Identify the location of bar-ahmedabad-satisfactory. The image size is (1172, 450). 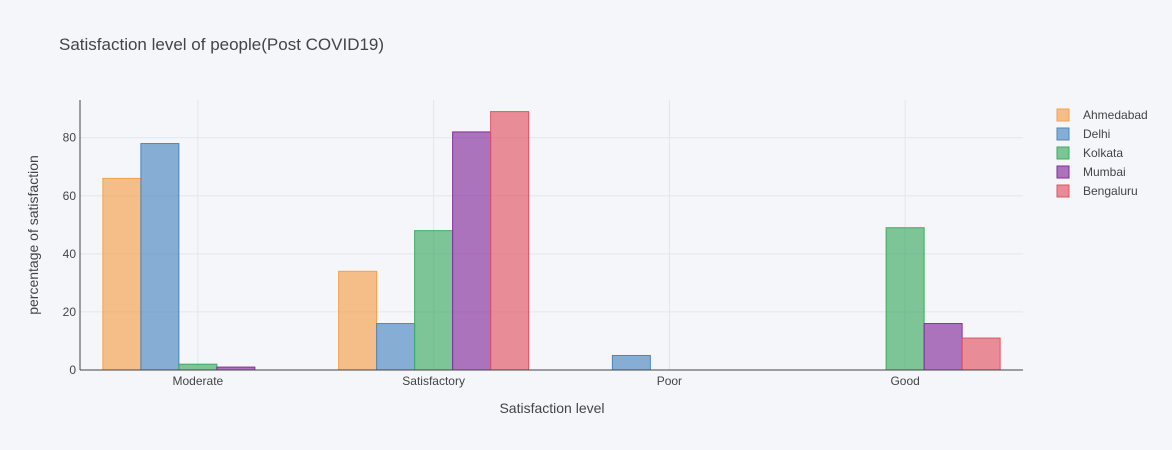
(358, 320).